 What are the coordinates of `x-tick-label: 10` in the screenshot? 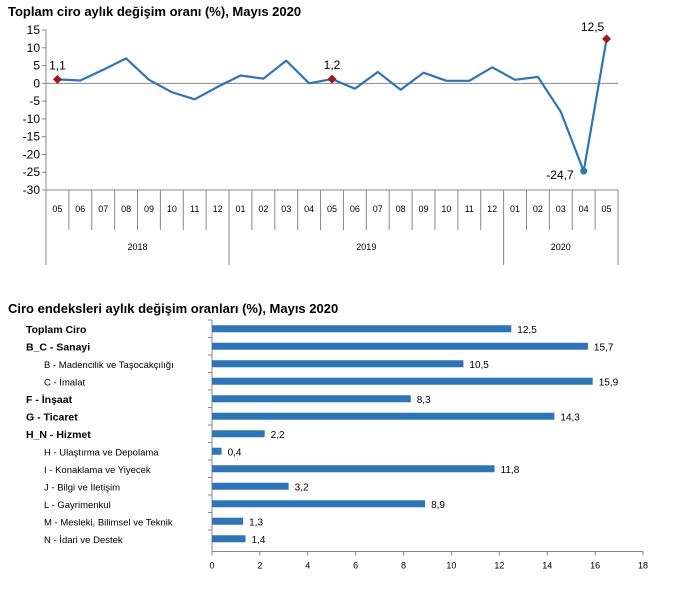 It's located at (451, 566).